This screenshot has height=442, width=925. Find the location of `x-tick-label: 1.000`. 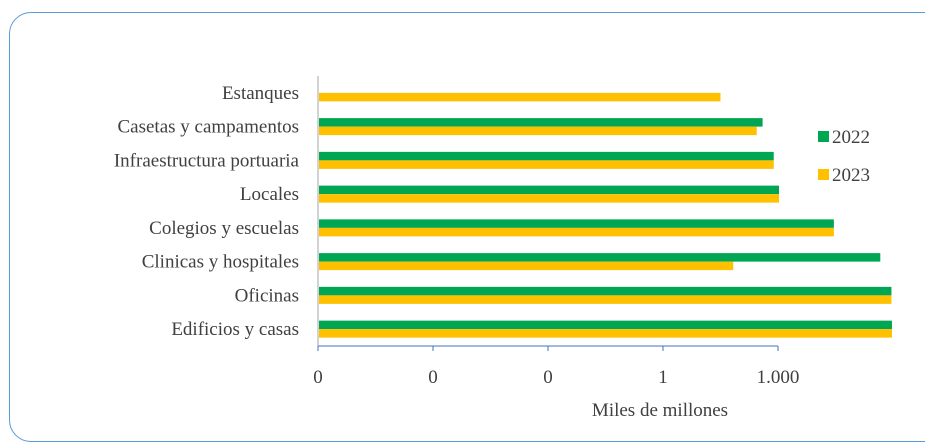

x-tick-label: 1.000 is located at coordinates (778, 377).